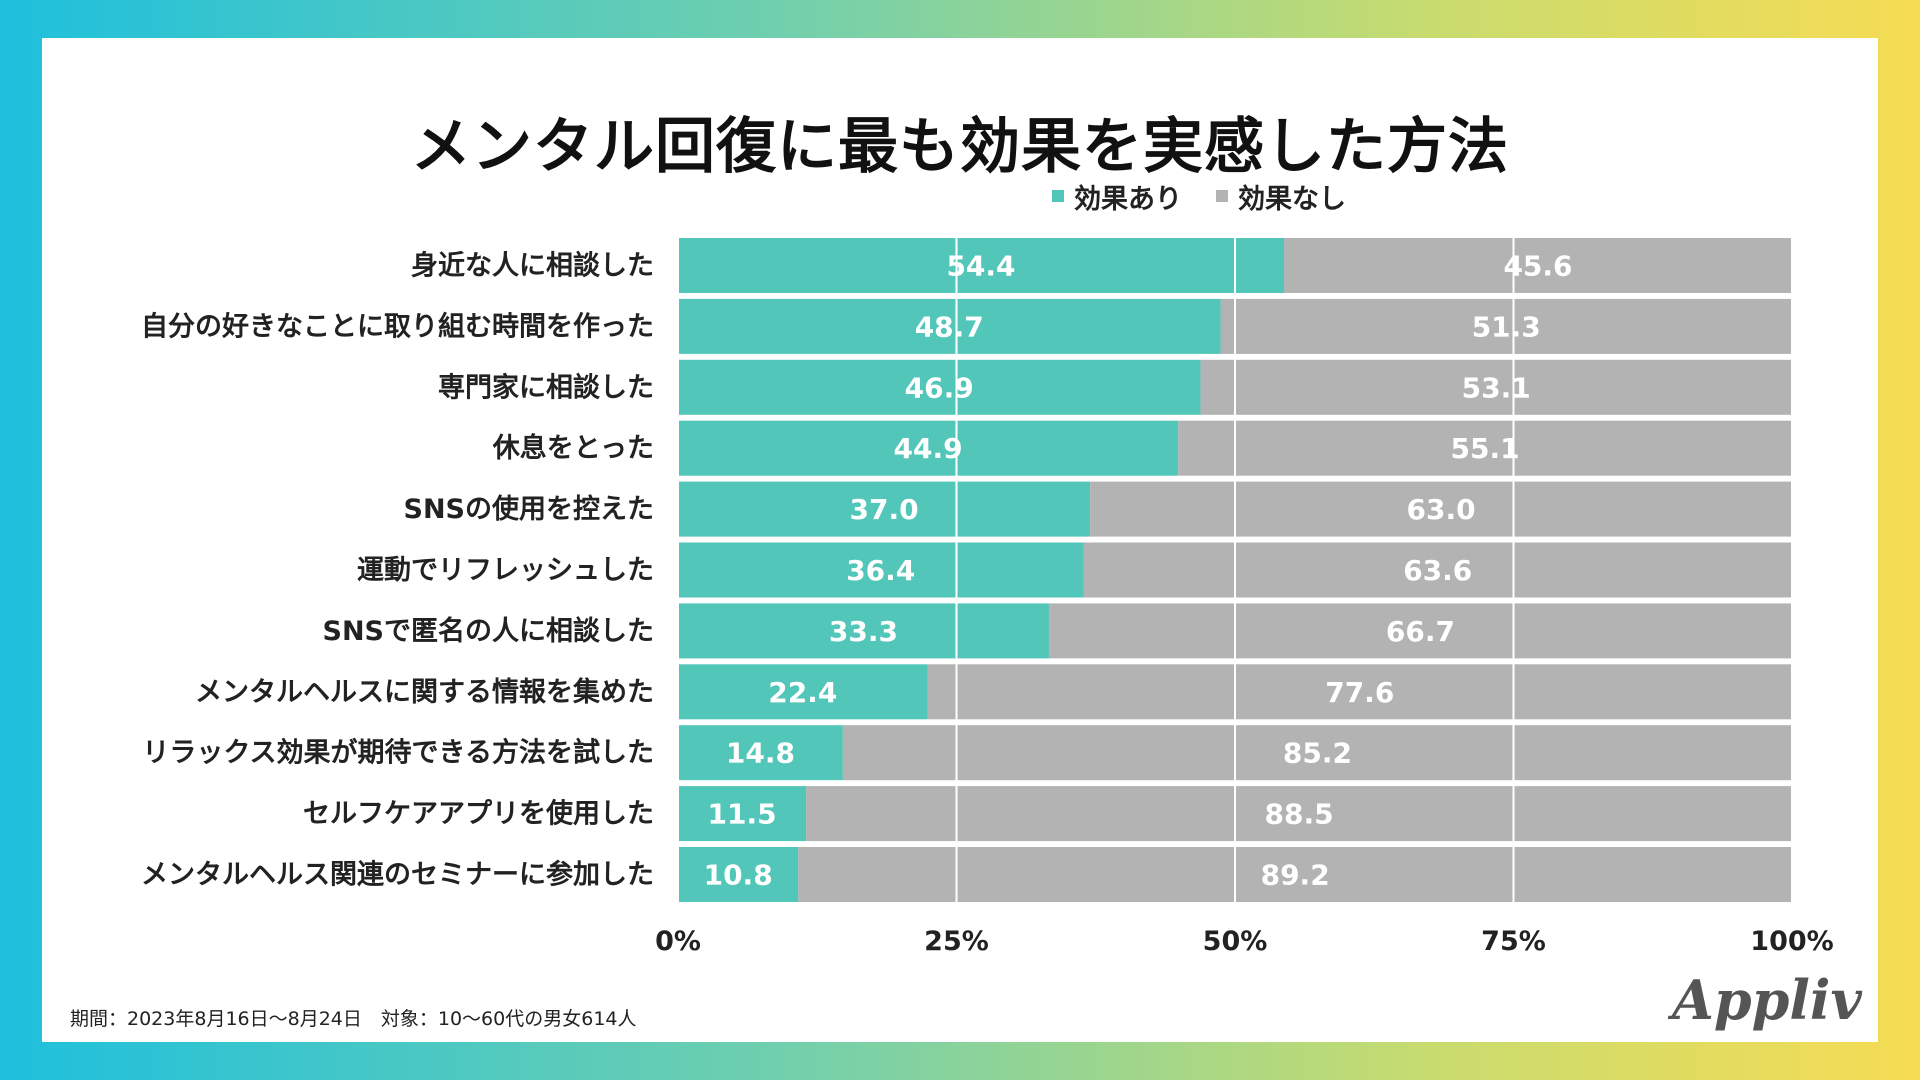 The height and width of the screenshot is (1080, 1920). I want to click on data-label-not-effective: 63.0, so click(1441, 509).